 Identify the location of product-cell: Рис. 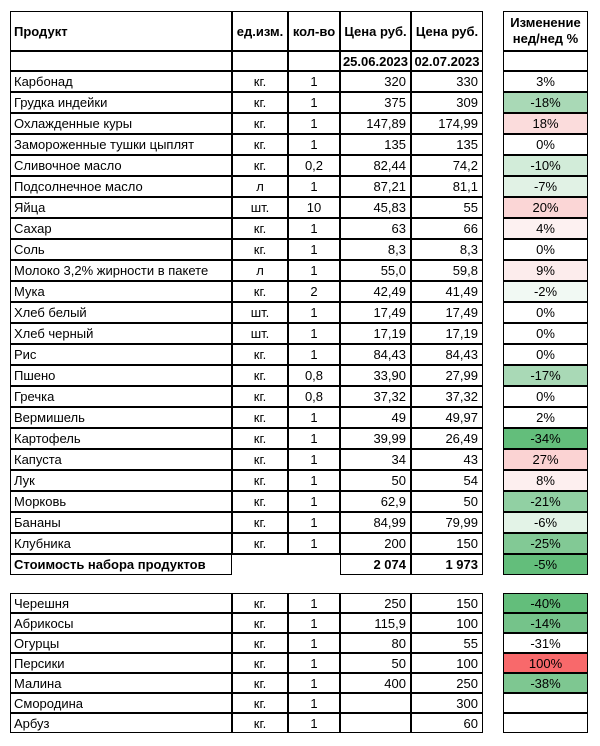
(121, 354).